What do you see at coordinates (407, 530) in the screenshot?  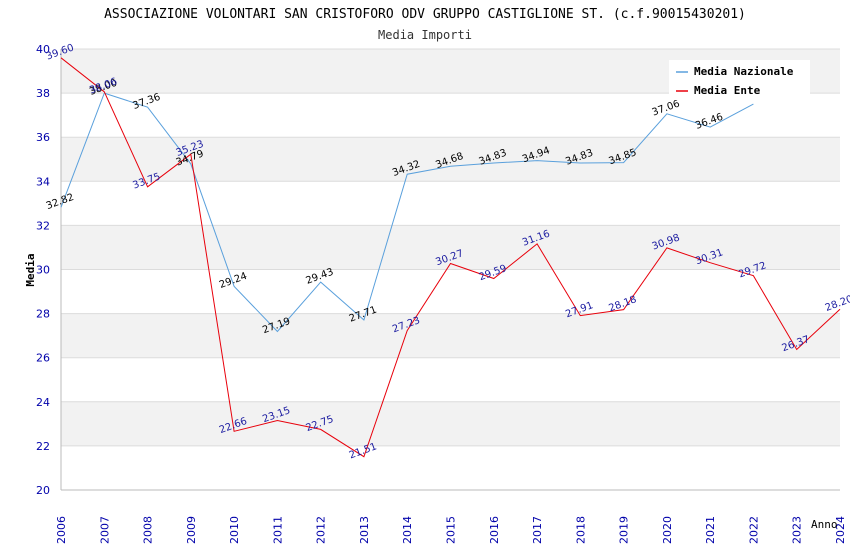 I see `x-tick-label: 2014` at bounding box center [407, 530].